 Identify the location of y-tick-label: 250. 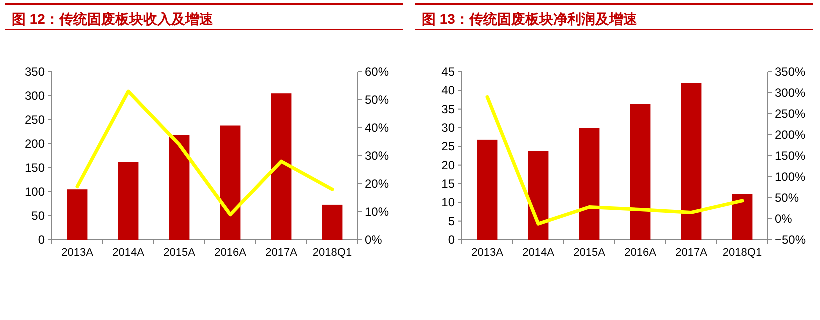
(35, 120).